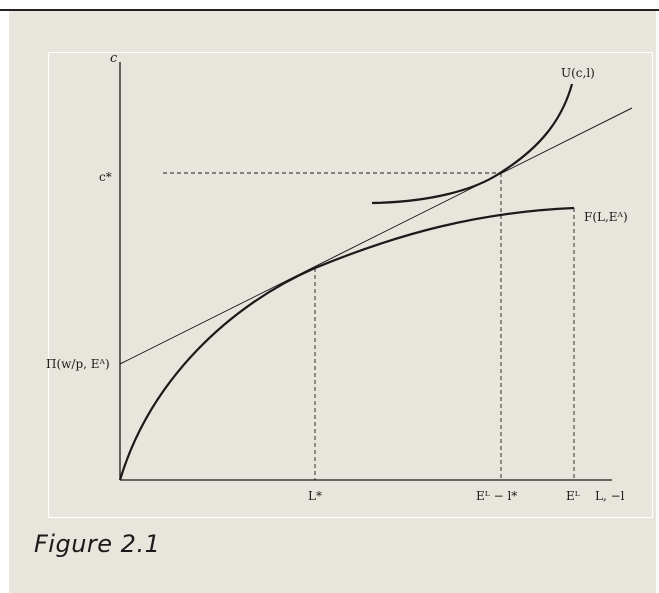 The height and width of the screenshot is (593, 659). I want to click on utility-curve-label: U(c,l), so click(578, 73).